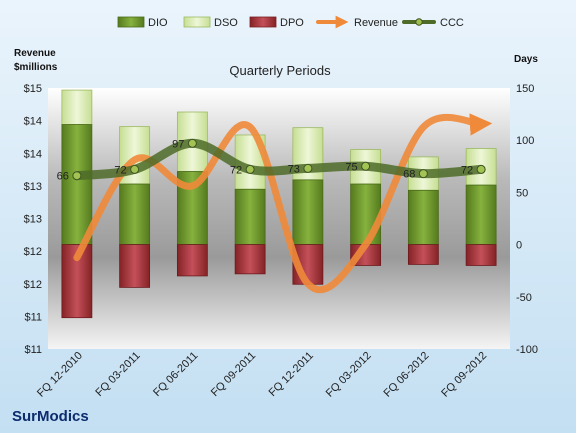 This screenshot has width=576, height=433. I want to click on y-left-tick-labels: $11 $11 $12 $12 $13 $13 $14 $14 $15, so click(33, 219).